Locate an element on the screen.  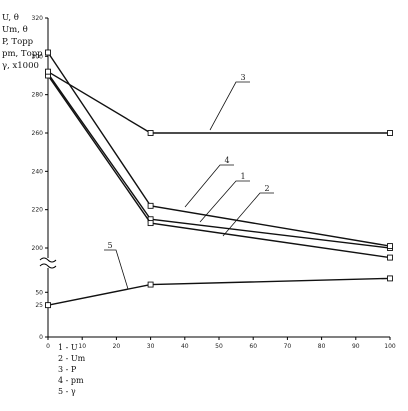
y-tick-label: 240 is located at coordinates (38, 171).